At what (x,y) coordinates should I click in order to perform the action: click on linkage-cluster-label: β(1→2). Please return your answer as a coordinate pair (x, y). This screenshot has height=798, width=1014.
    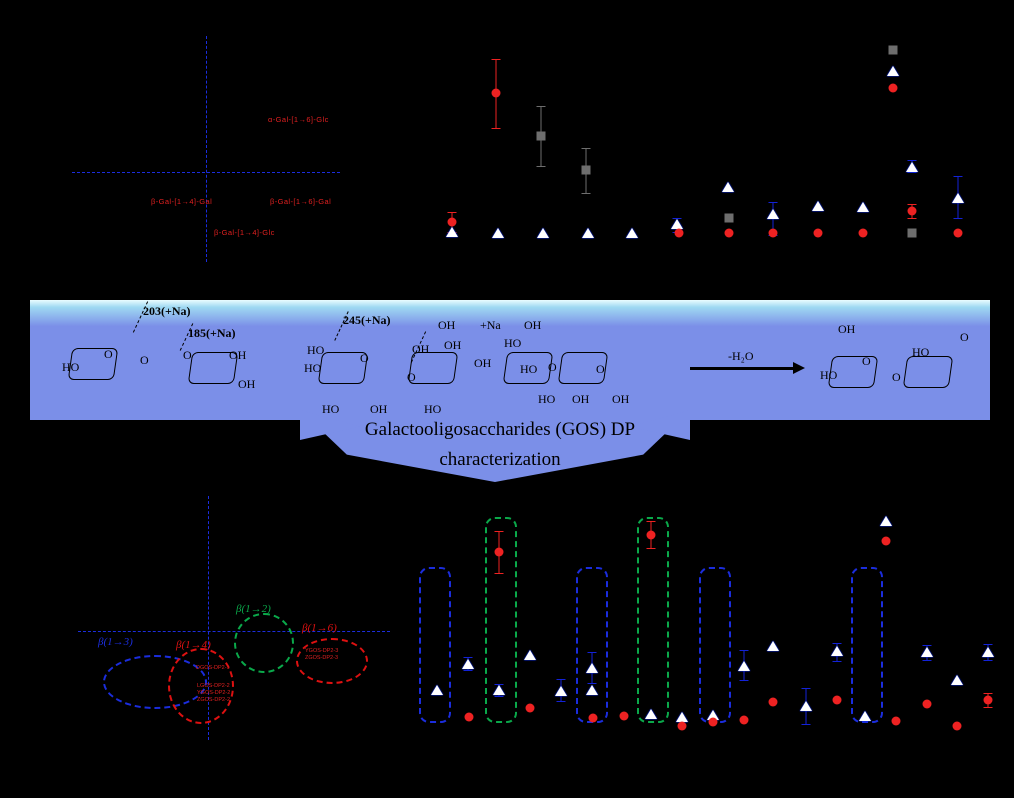
    Looking at the image, I should click on (253, 609).